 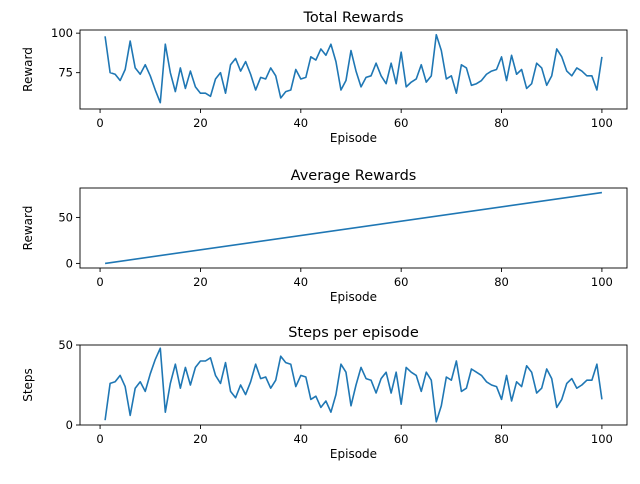 I want to click on total-rewards-ytick-label: 100, so click(x=62, y=33).